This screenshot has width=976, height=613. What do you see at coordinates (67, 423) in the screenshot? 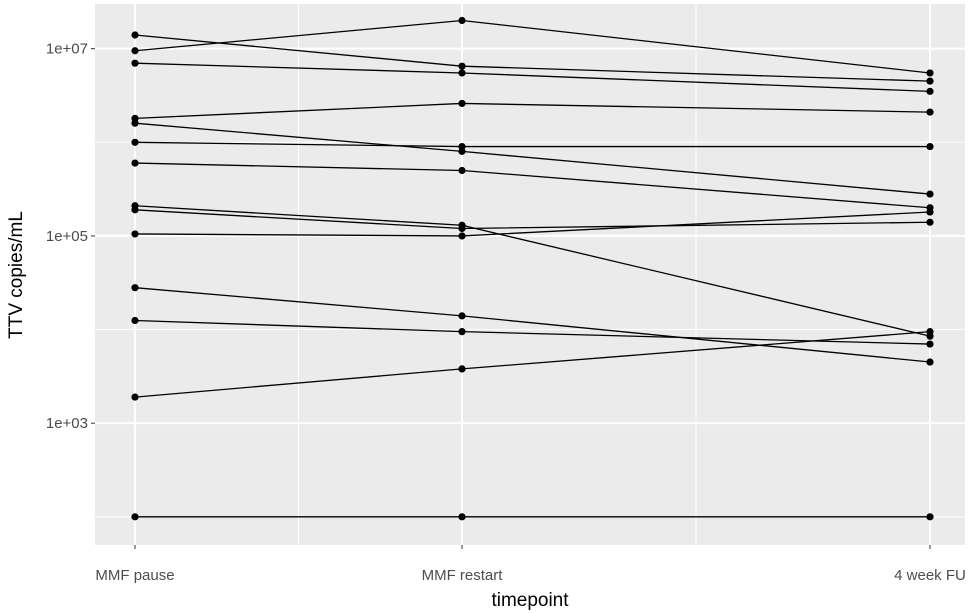
I see `y-tick-label: 1e+03` at bounding box center [67, 423].